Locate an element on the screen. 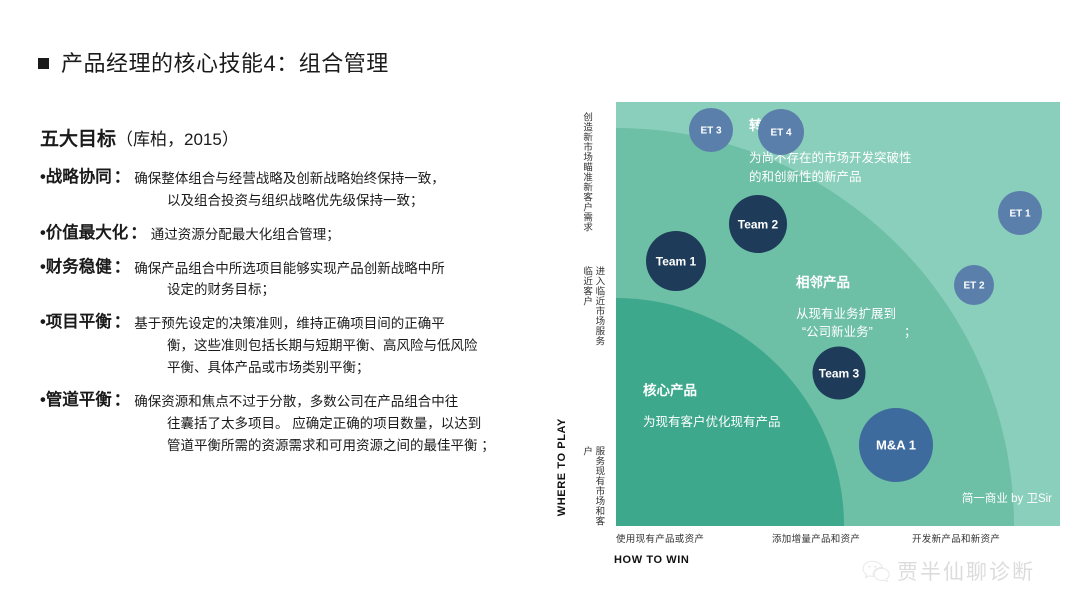  x-tick-label-new-assets: 开发新产品和新资产 is located at coordinates (956, 539).